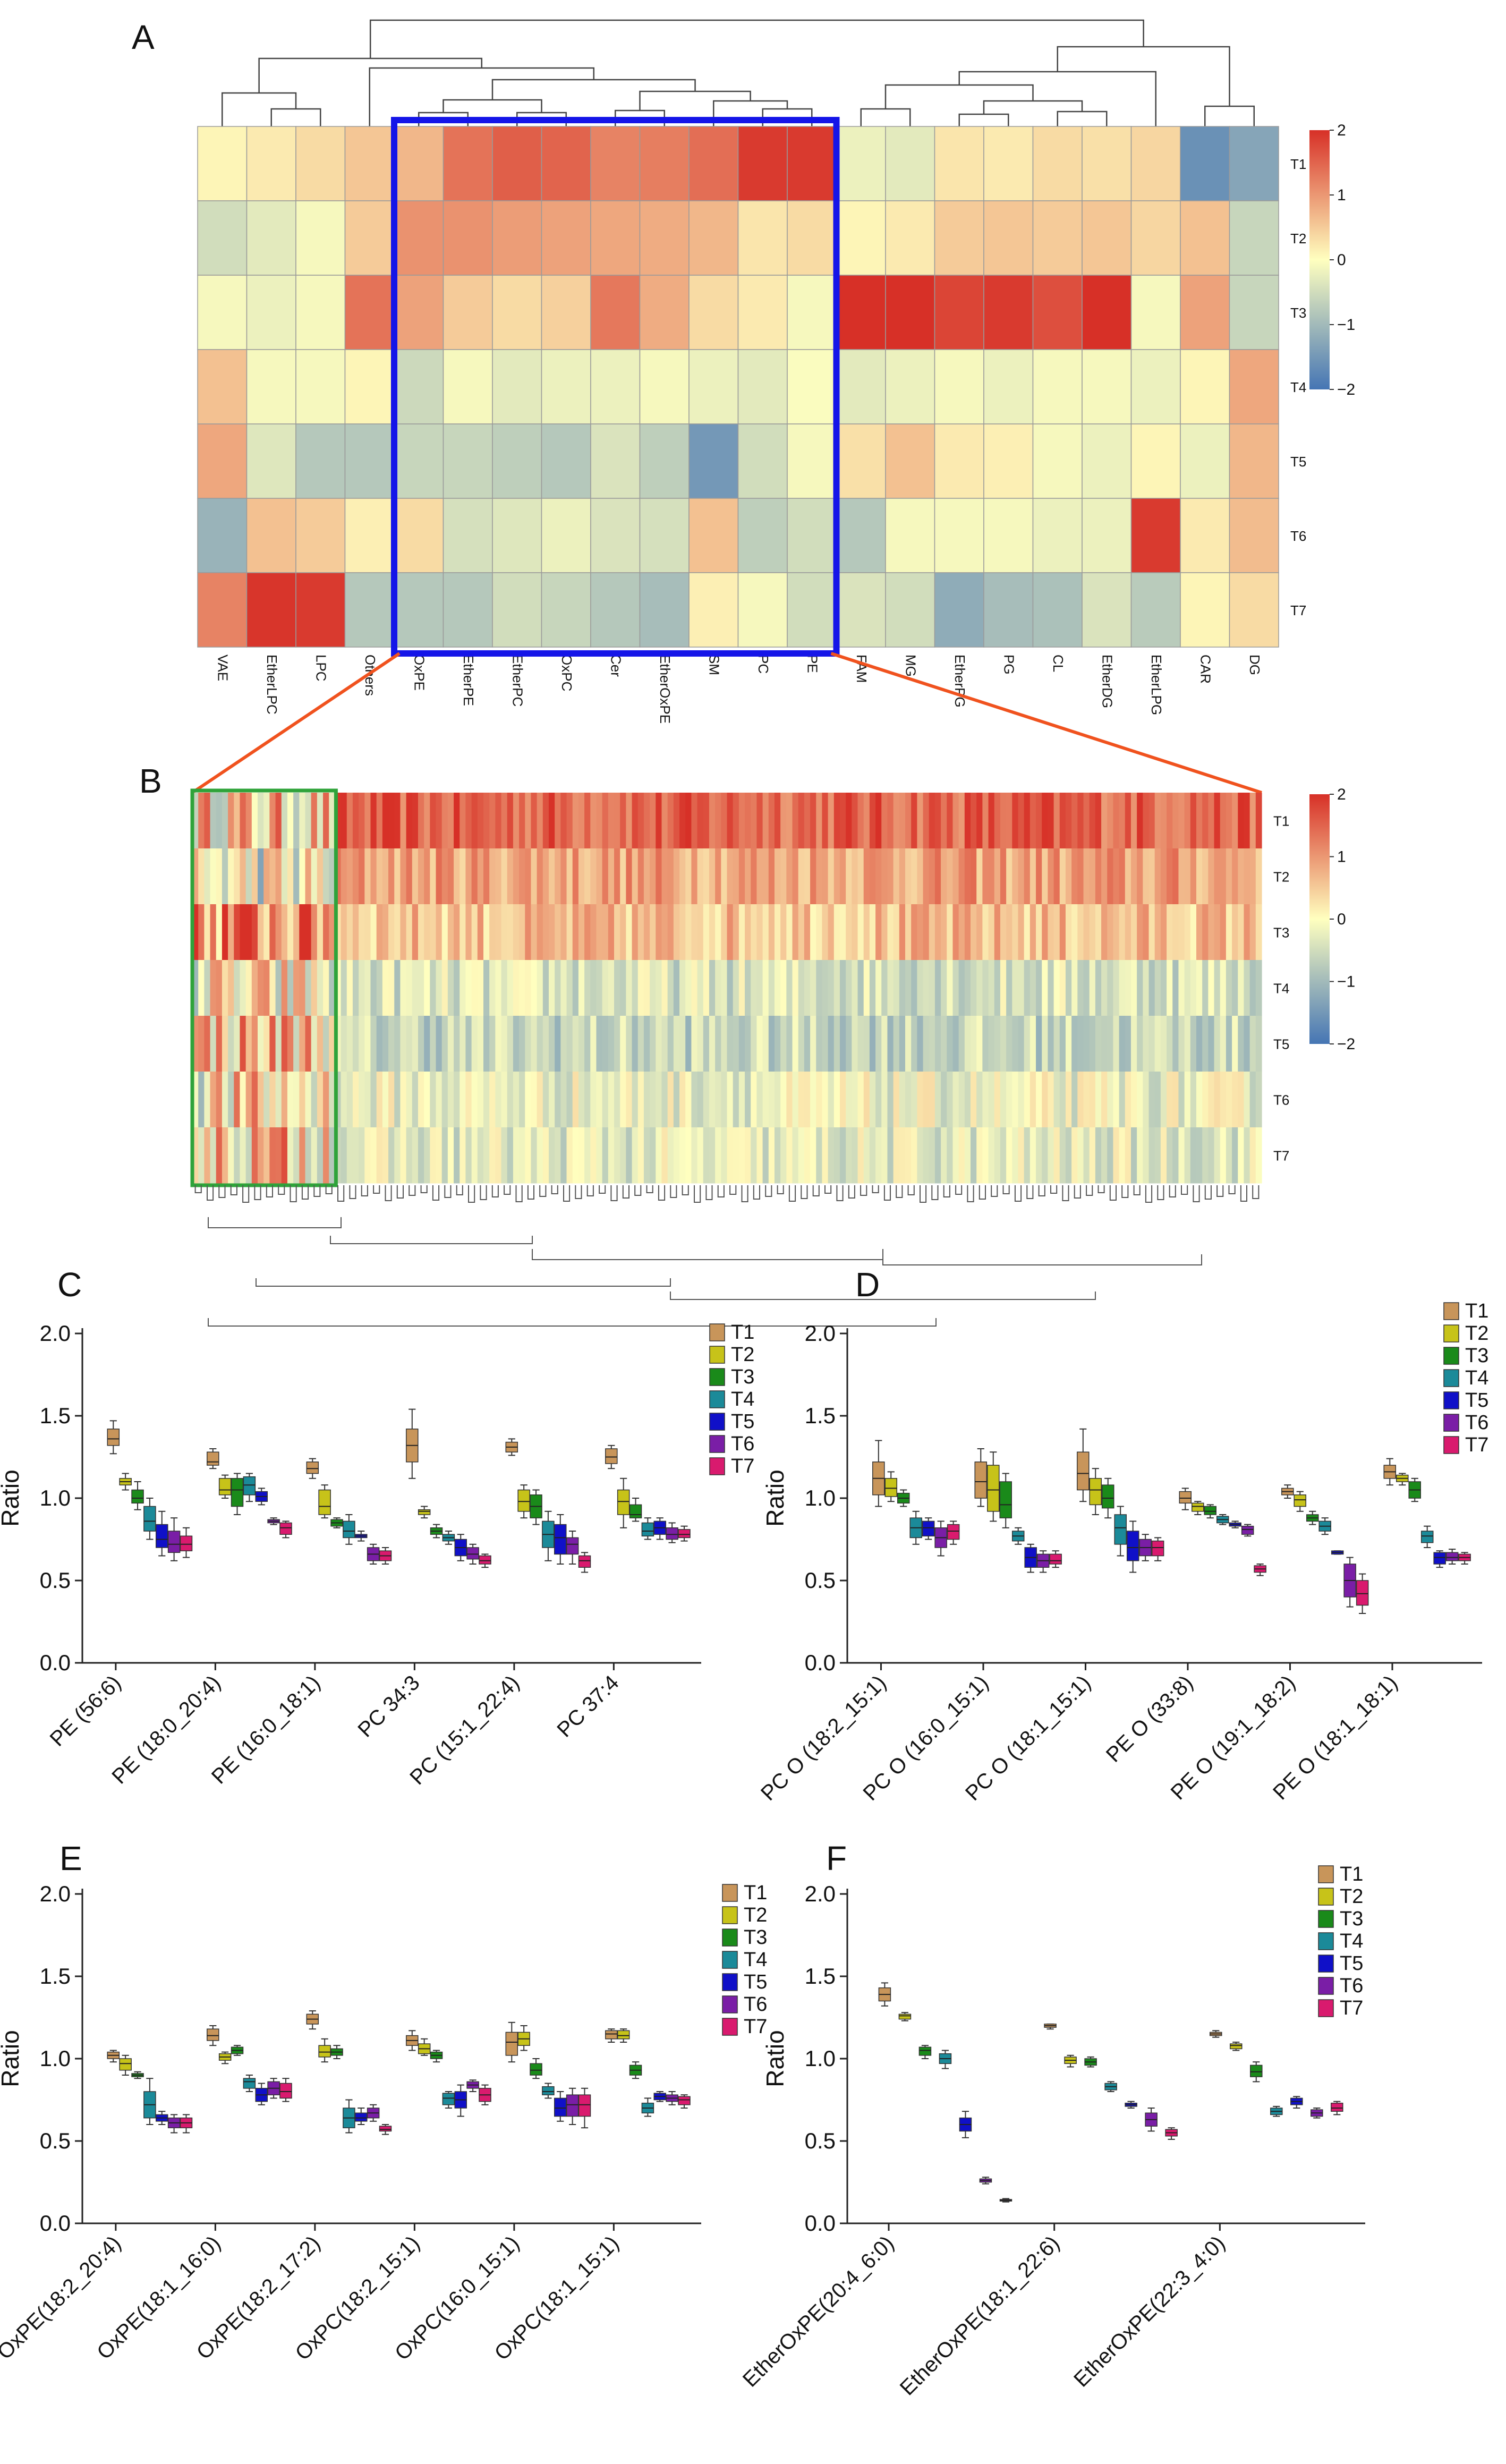  I want to click on panel-f-y-tick-label: 0.0, so click(821, 2223).